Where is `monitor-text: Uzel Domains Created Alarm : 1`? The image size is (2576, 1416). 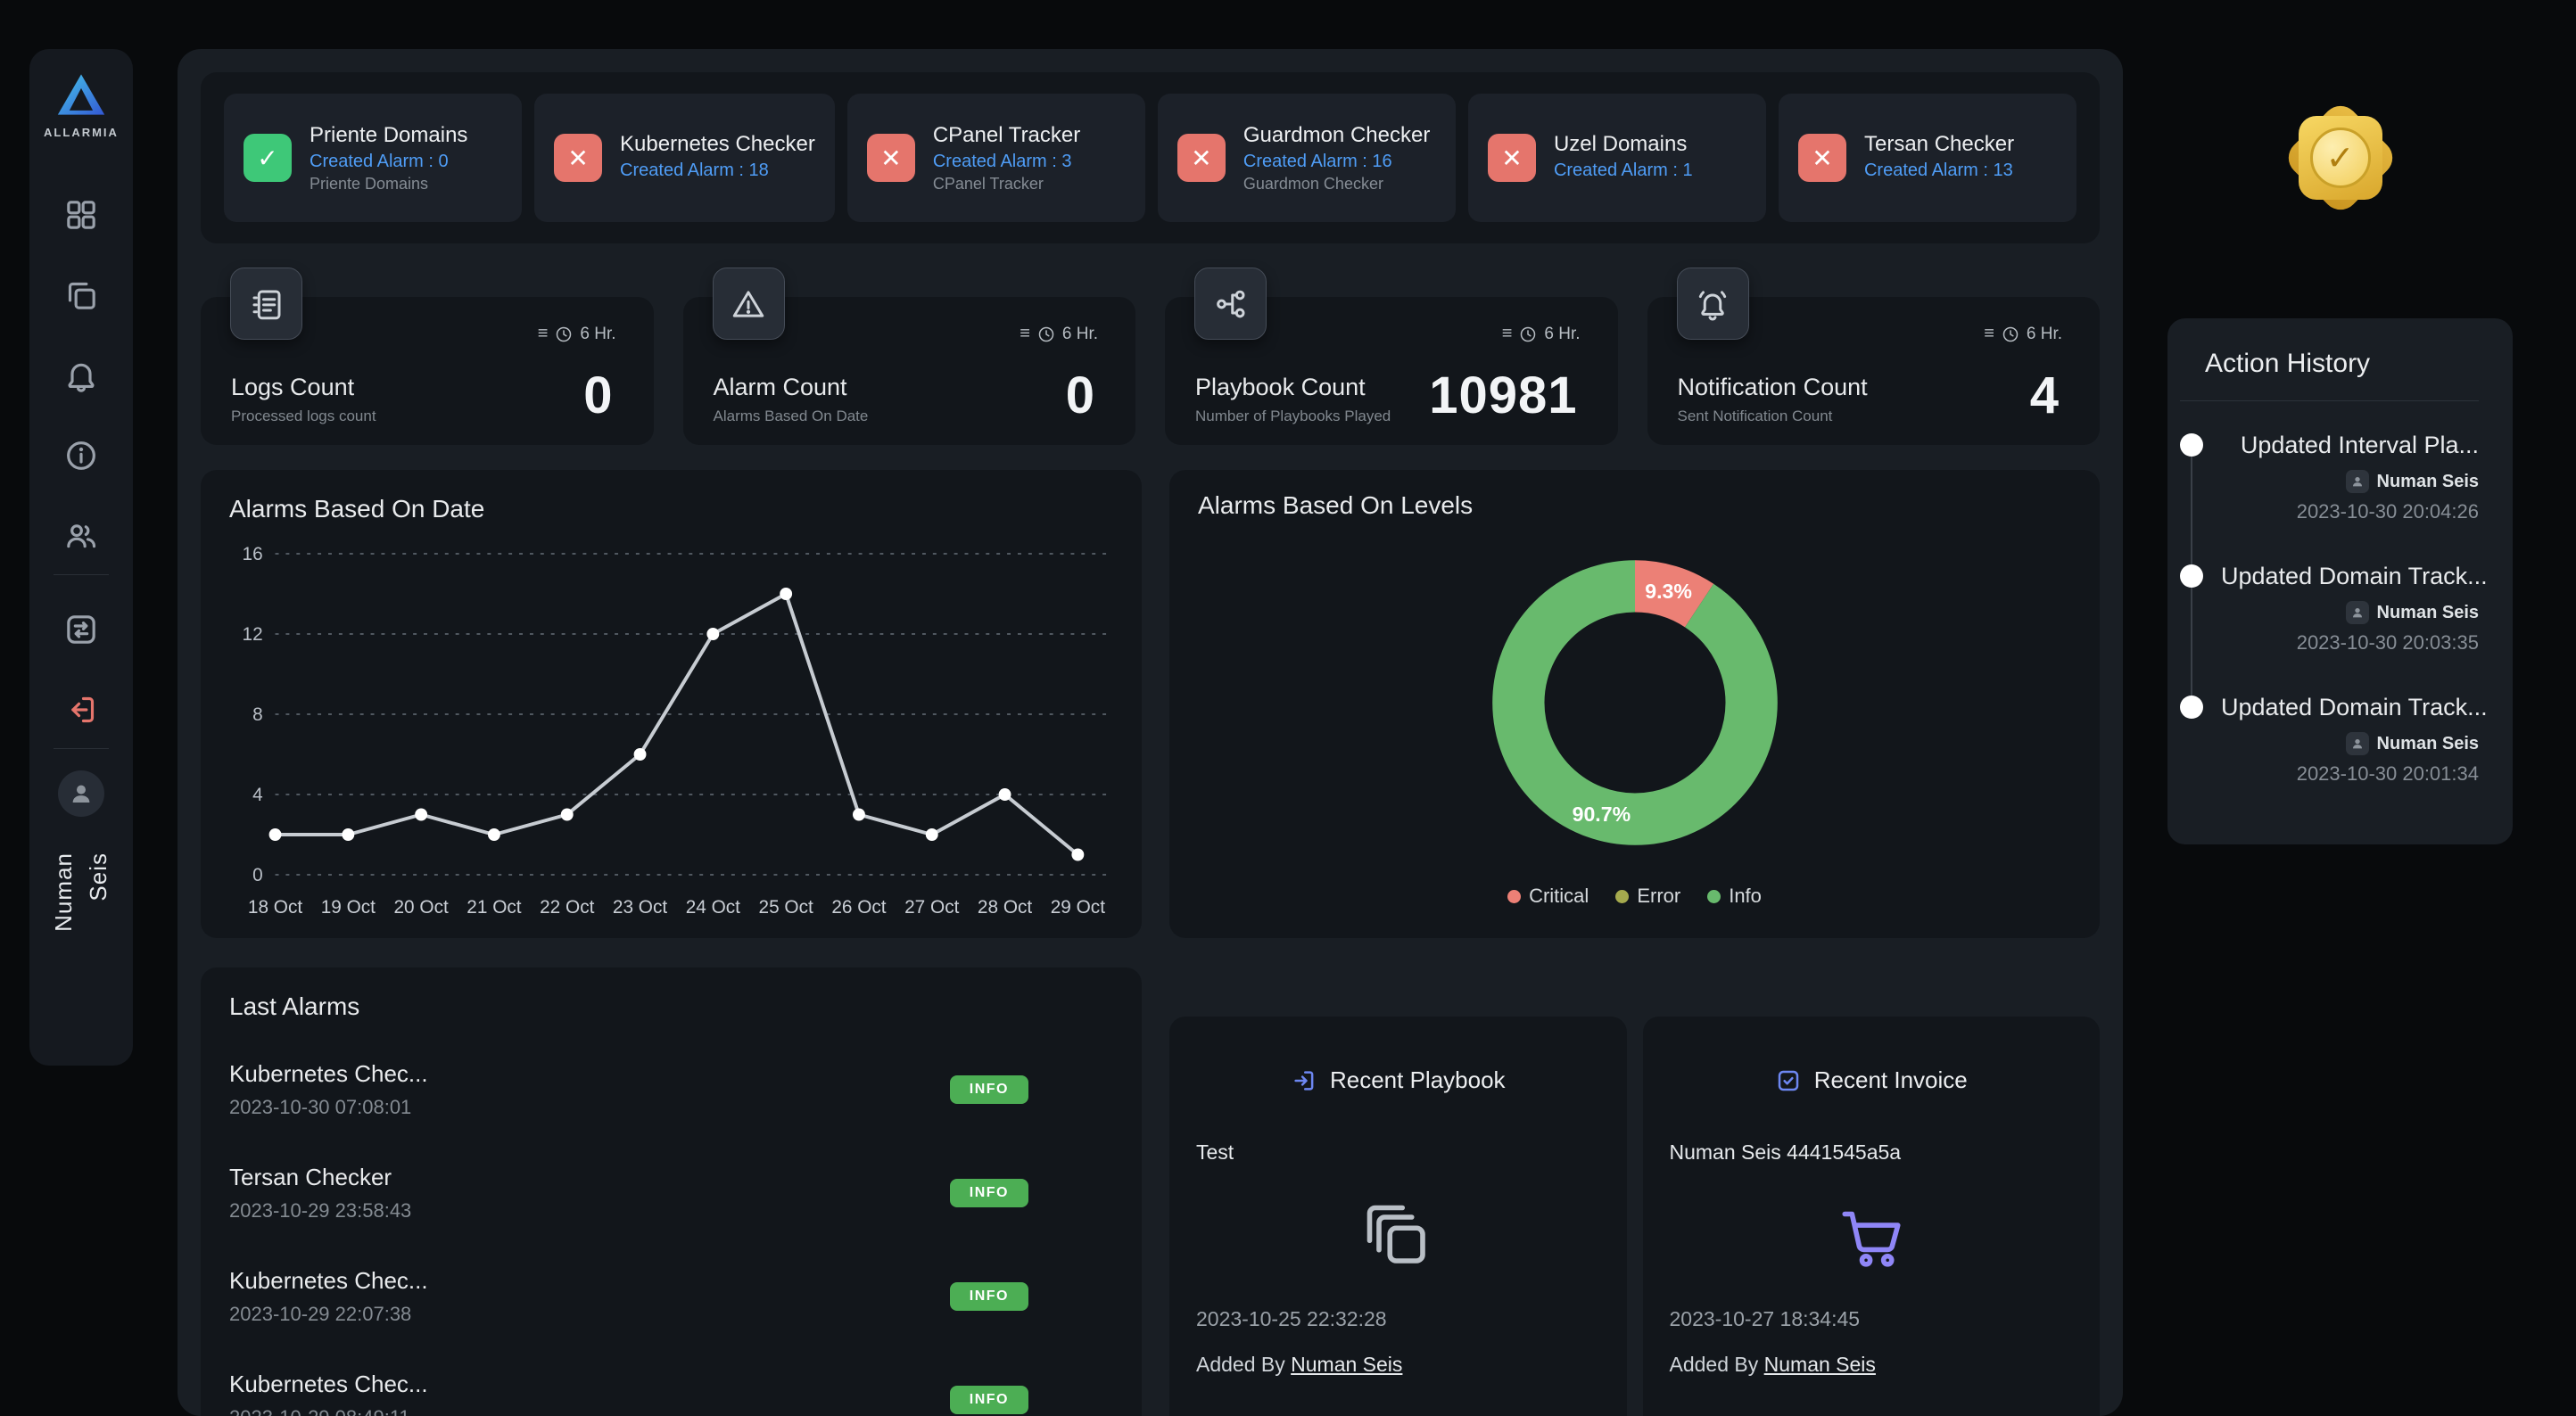 monitor-text: Uzel Domains Created Alarm : 1 is located at coordinates (1624, 158).